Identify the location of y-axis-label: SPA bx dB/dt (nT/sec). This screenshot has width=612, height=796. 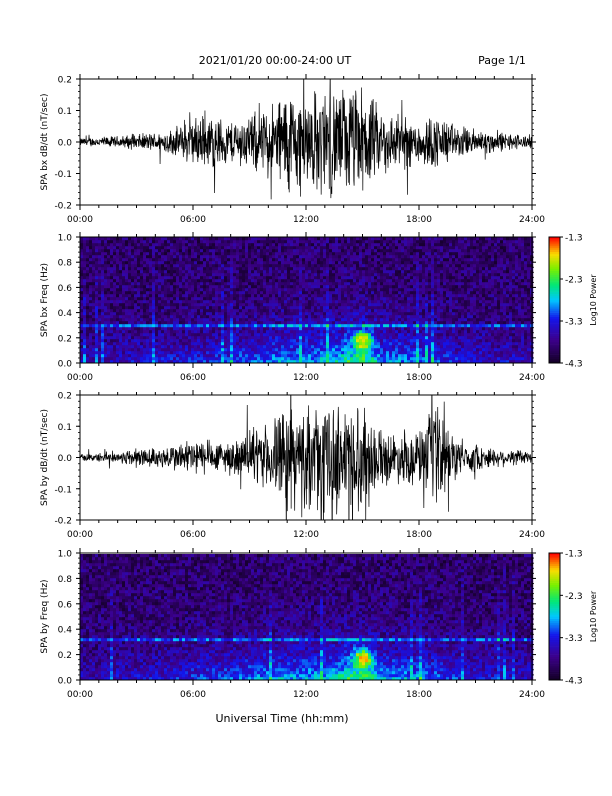
(45, 142).